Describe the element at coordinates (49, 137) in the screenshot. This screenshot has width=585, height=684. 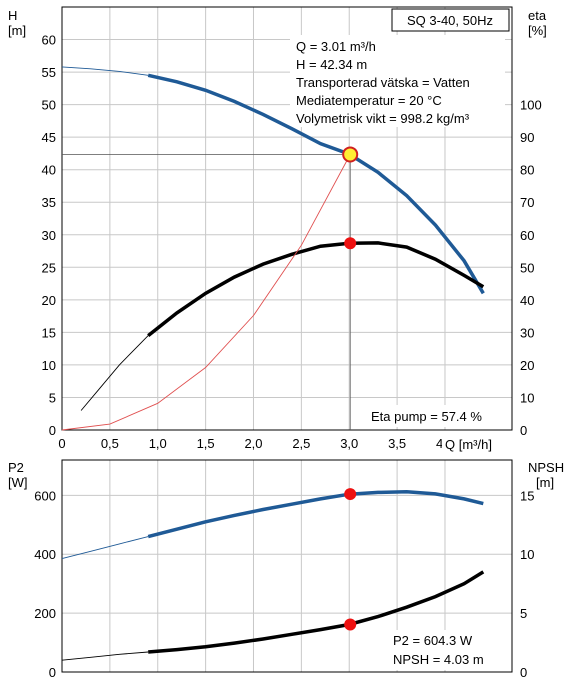
I see `y-left-tick-label: 45` at that location.